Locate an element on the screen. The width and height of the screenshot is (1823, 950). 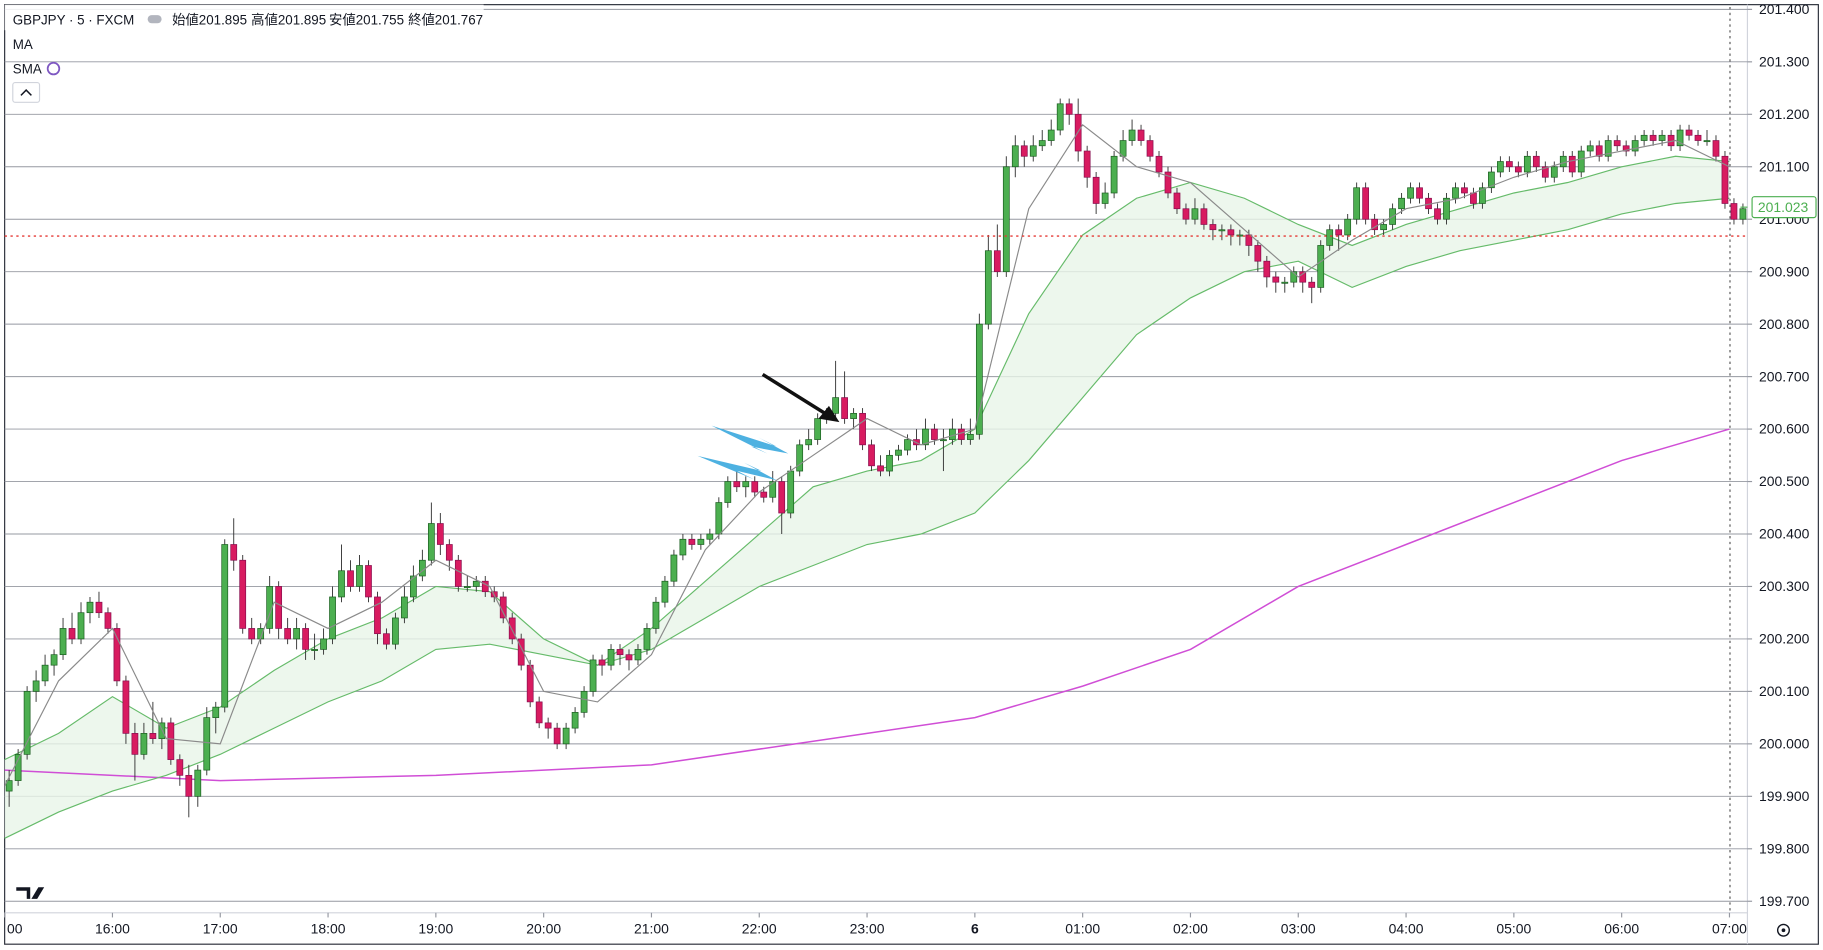
blue-arrow is located at coordinates (750, 439).